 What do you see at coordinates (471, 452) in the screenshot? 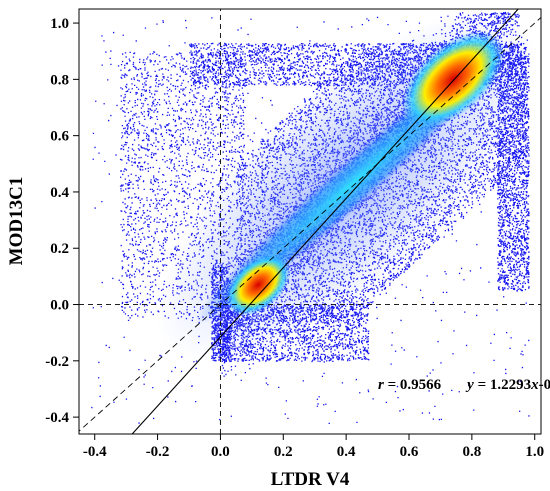
I see `x-tick-label: 0.8` at bounding box center [471, 452].